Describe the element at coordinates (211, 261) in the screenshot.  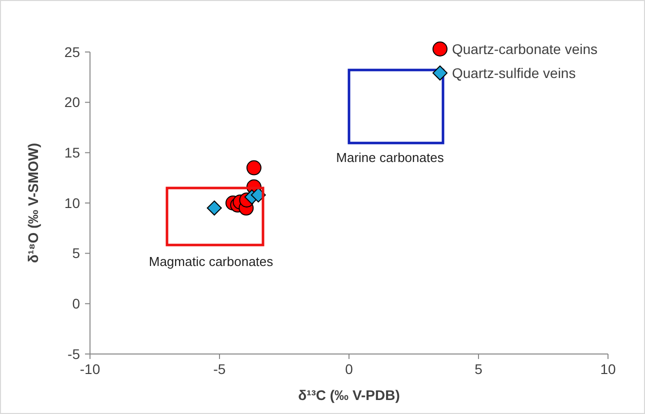
I see `annotation: Magmatic carbonates` at that location.